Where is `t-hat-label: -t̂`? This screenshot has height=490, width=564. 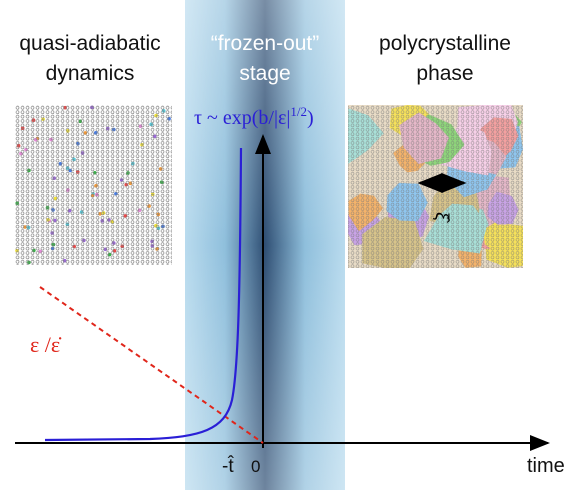 t-hat-label: -t̂ is located at coordinates (228, 466).